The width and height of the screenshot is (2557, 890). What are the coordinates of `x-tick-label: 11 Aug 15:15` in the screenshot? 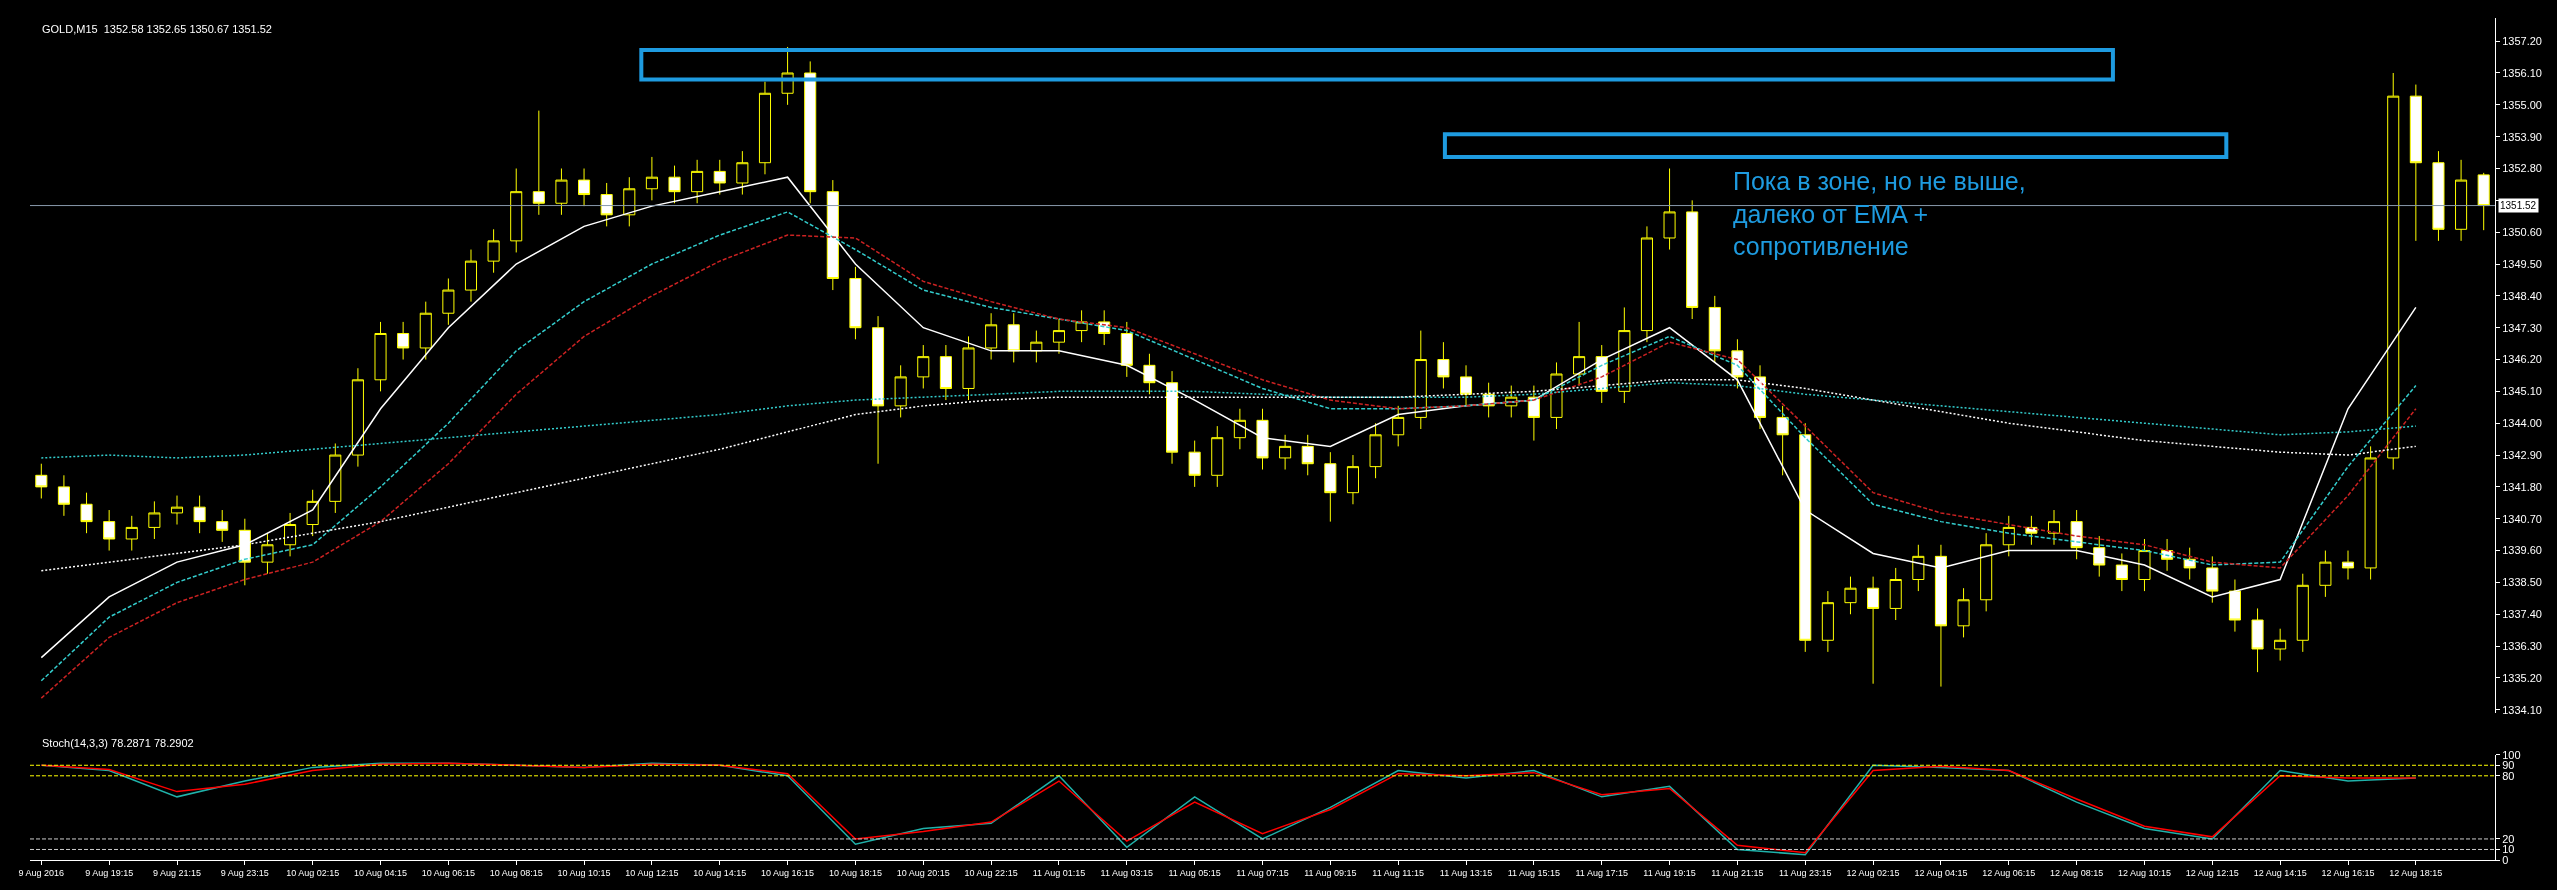 It's located at (1534, 872).